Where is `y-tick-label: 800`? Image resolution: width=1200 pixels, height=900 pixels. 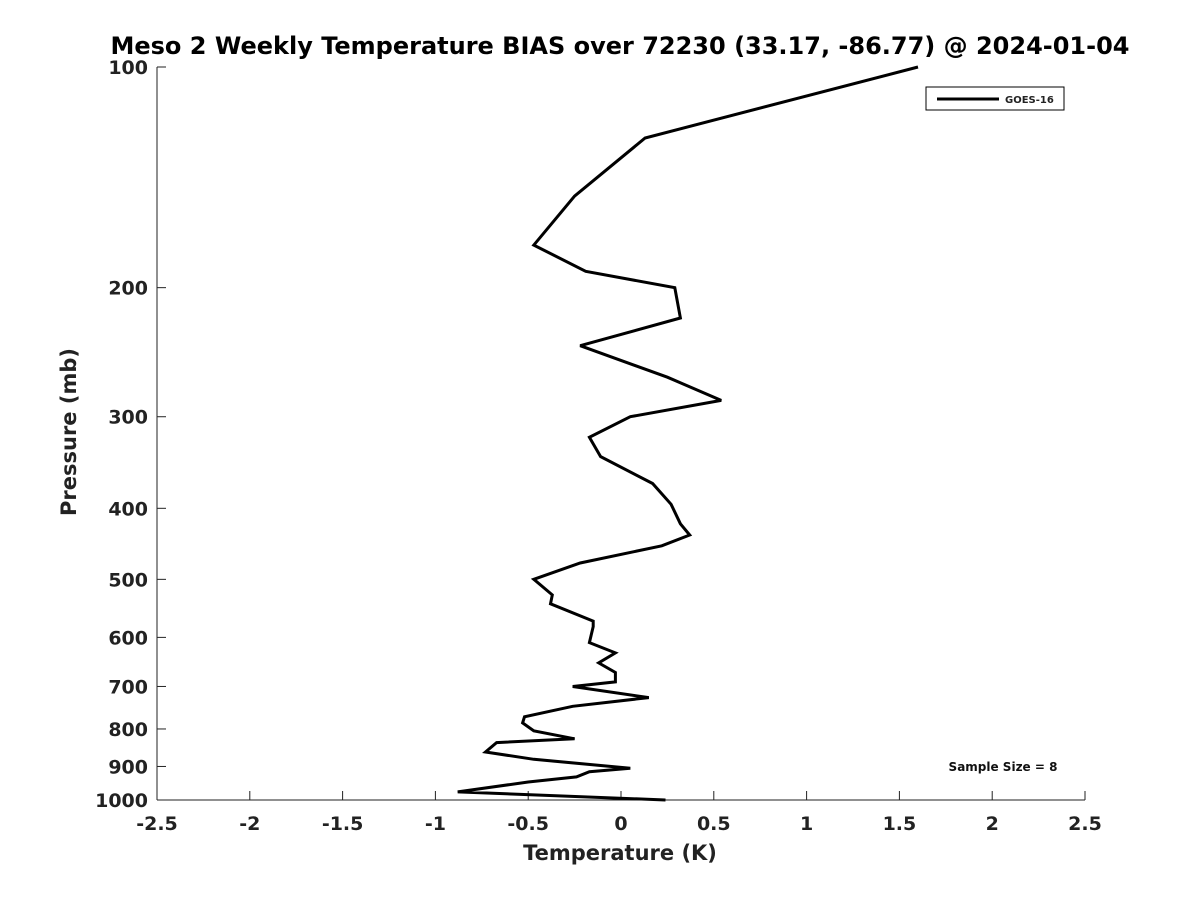 y-tick-label: 800 is located at coordinates (128, 730).